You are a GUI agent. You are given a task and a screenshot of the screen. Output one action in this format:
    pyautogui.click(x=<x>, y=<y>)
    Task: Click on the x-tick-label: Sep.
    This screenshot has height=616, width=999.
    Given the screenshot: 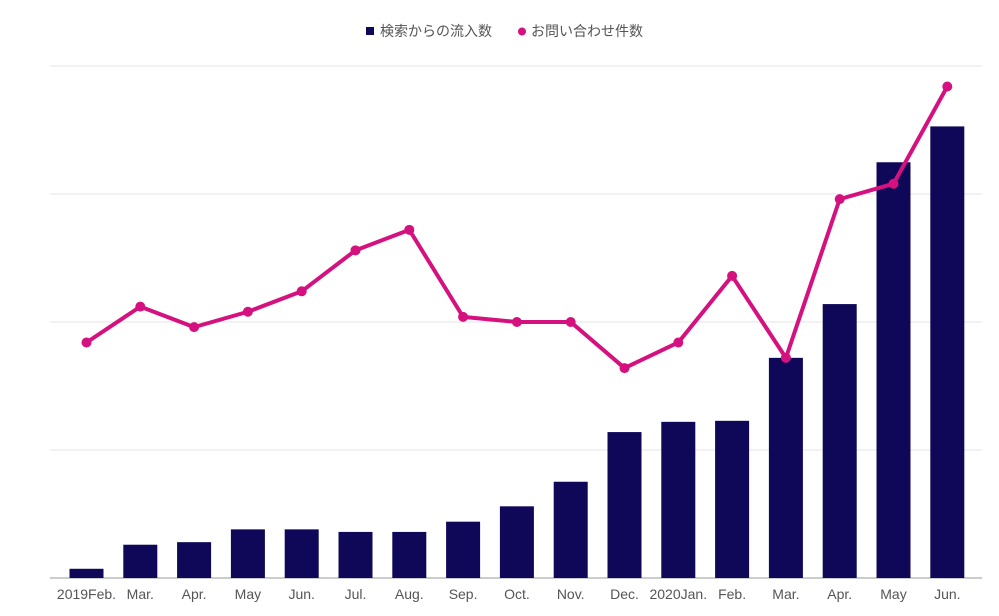 What is the action you would take?
    pyautogui.click(x=463, y=594)
    